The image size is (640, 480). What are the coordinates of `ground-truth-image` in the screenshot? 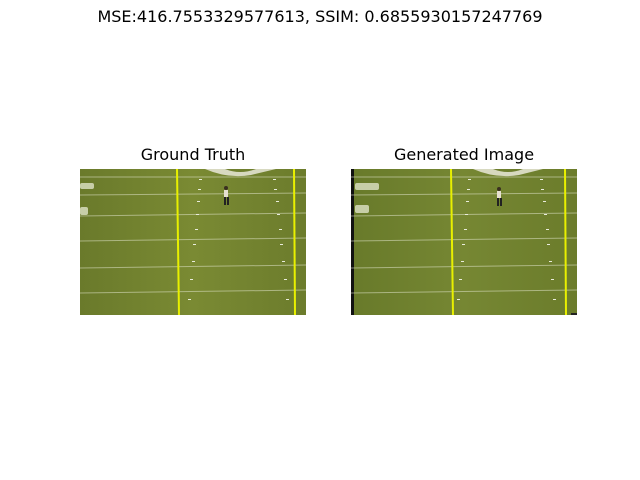 It's located at (193, 242).